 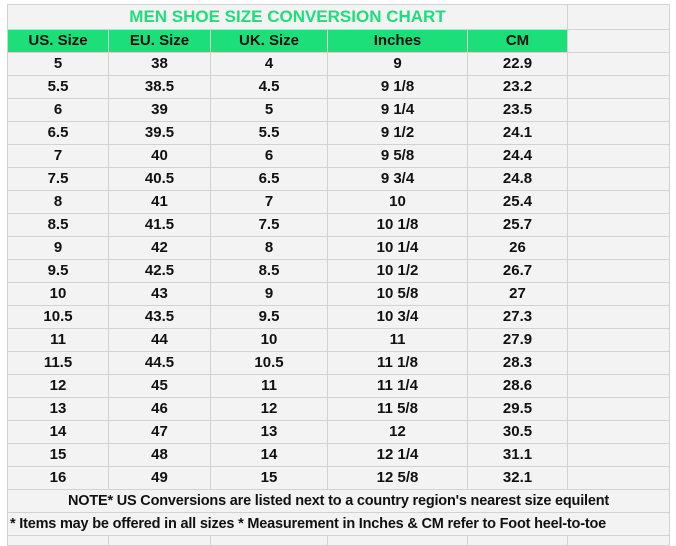 I want to click on cell-eu-size: 40, so click(x=159, y=156).